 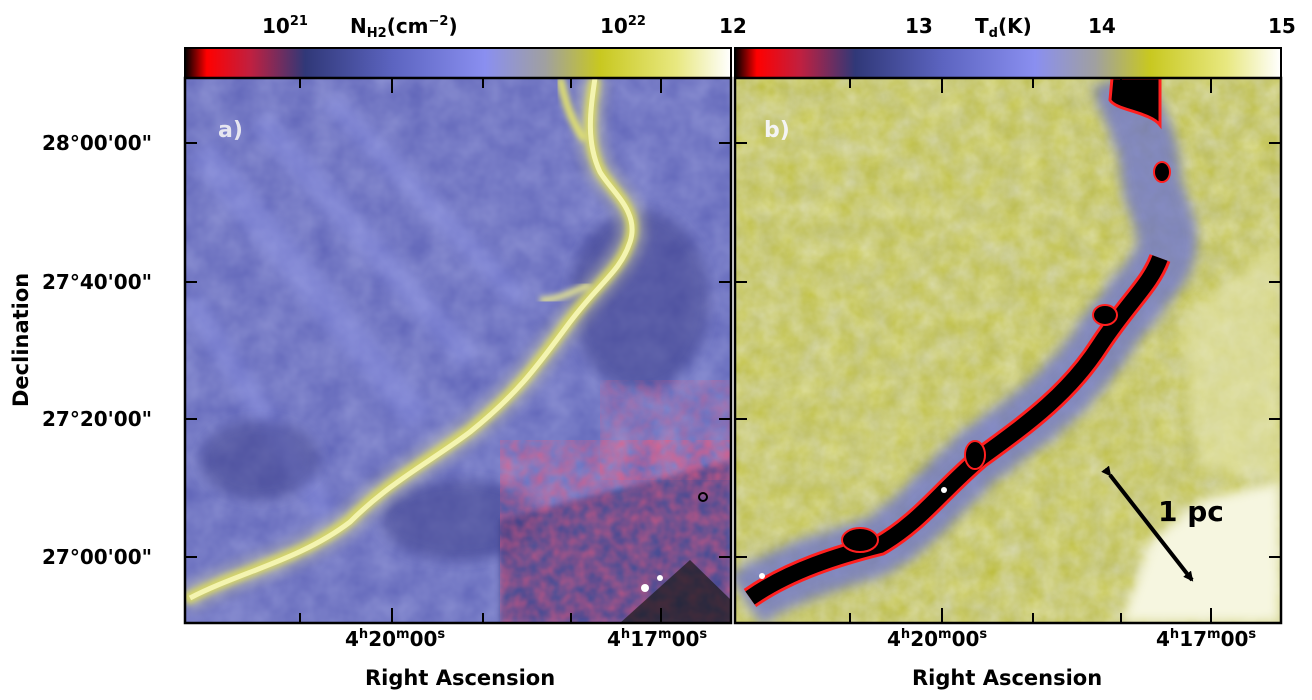 What do you see at coordinates (937, 639) in the screenshot?
I see `x-tick-label-right-1: 4h20m00s` at bounding box center [937, 639].